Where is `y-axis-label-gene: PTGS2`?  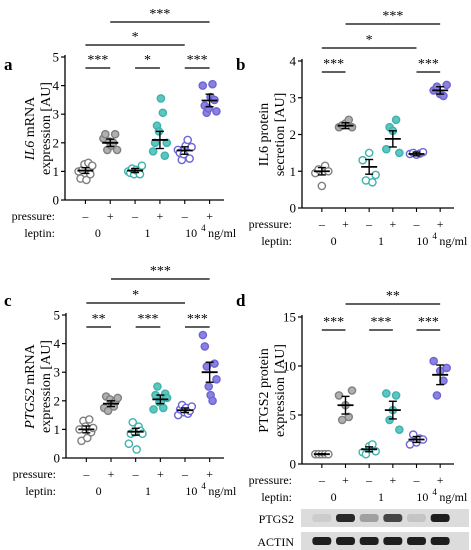
y-axis-label-gene: PTGS2 is located at coordinates (30, 408).